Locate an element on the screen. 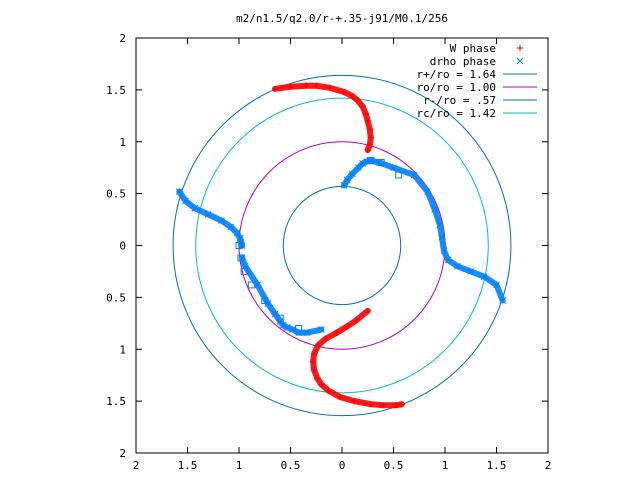  legend-label-drho-phase: drho phase is located at coordinates (463, 61).